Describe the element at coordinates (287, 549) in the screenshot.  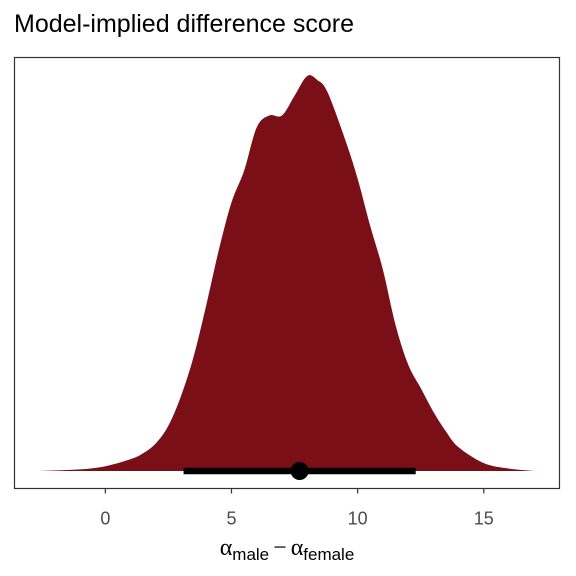
I see `x-axis-label: αmale − αfemale` at that location.